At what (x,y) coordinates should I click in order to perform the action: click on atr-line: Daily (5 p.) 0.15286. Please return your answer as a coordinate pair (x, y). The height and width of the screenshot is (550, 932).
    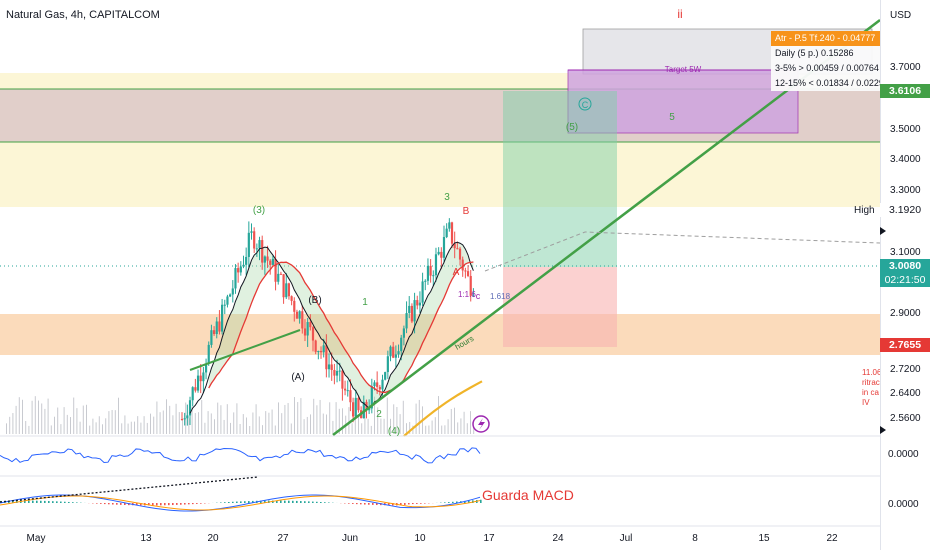
    Looking at the image, I should click on (814, 53).